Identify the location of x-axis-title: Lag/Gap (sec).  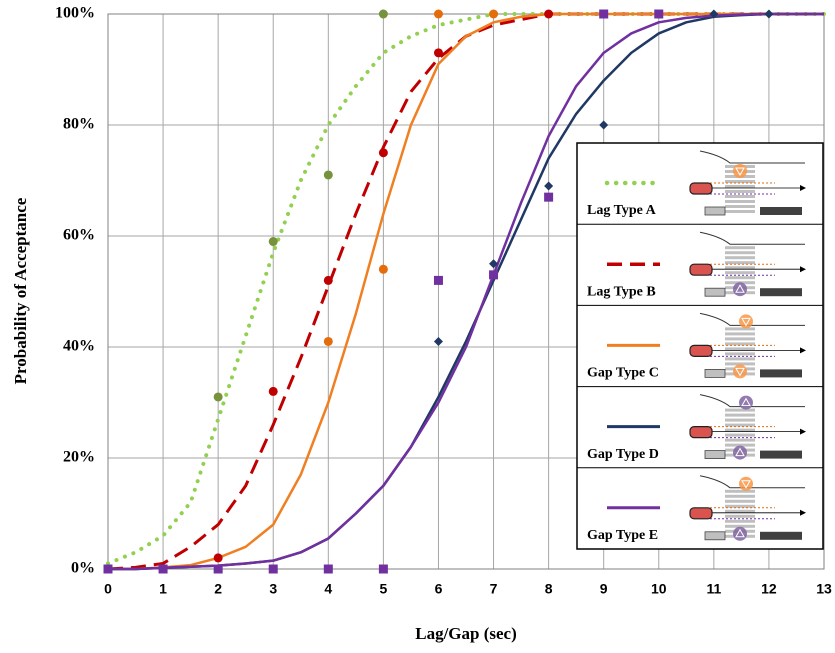
(466, 633).